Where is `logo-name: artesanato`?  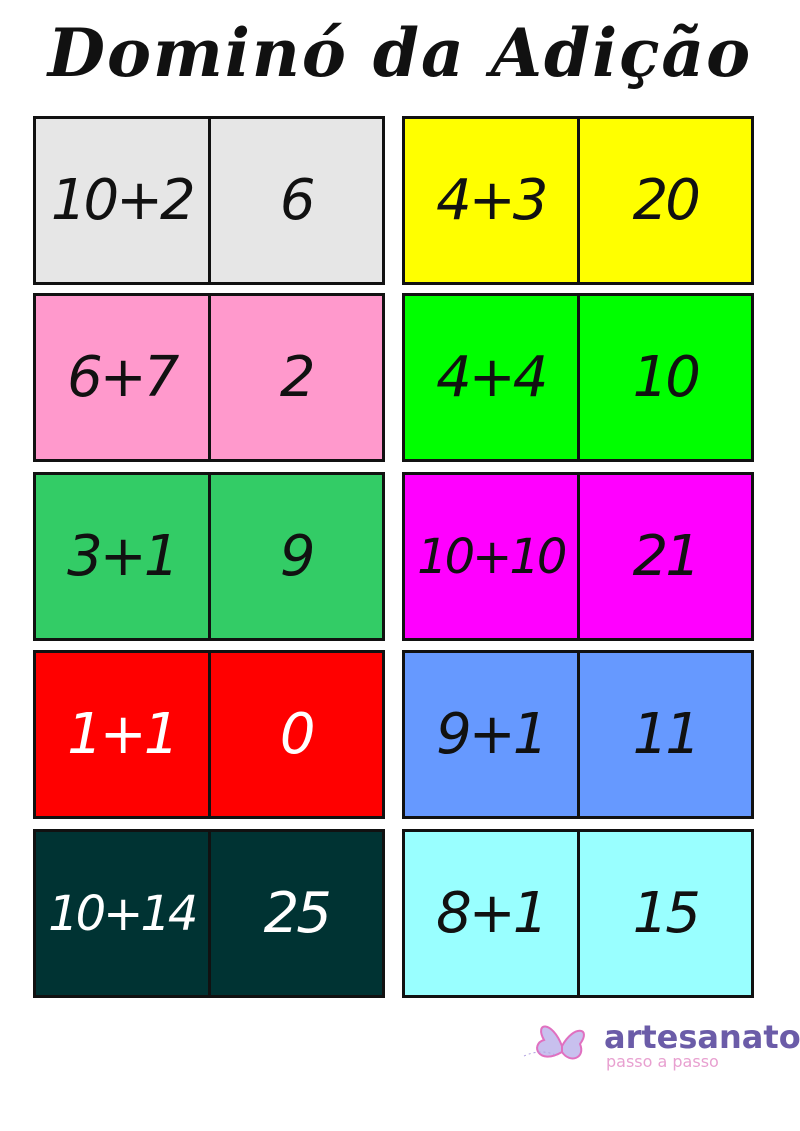 logo-name: artesanato is located at coordinates (702, 1037).